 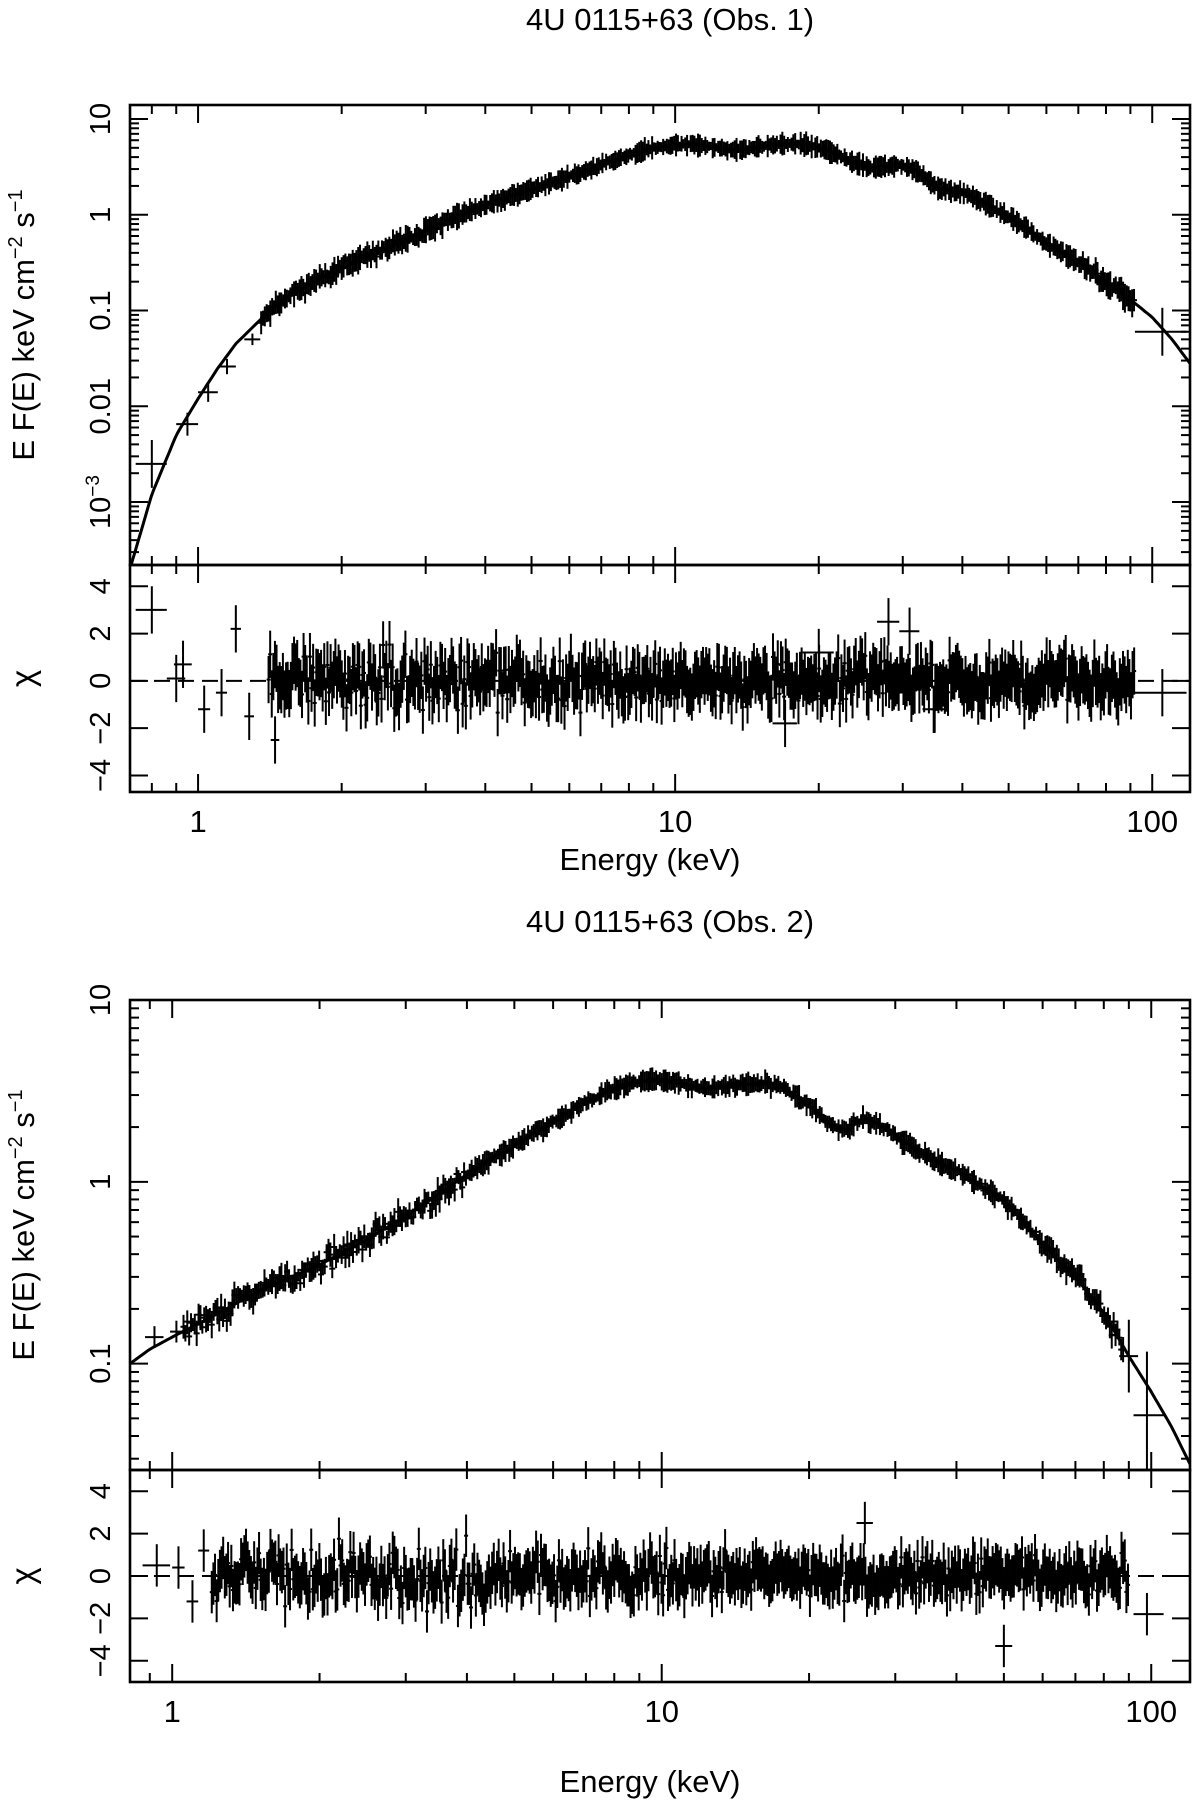 I want to click on y-tick-label: 0.01, so click(x=101, y=406).